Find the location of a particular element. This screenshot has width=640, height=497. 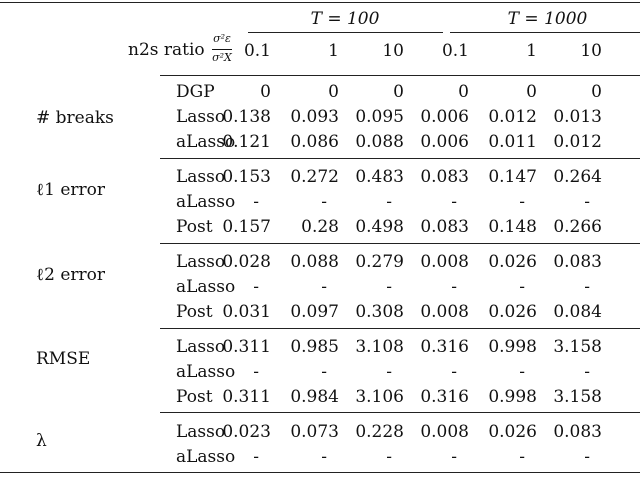

table-cell: 0.498 is located at coordinates (379, 227).